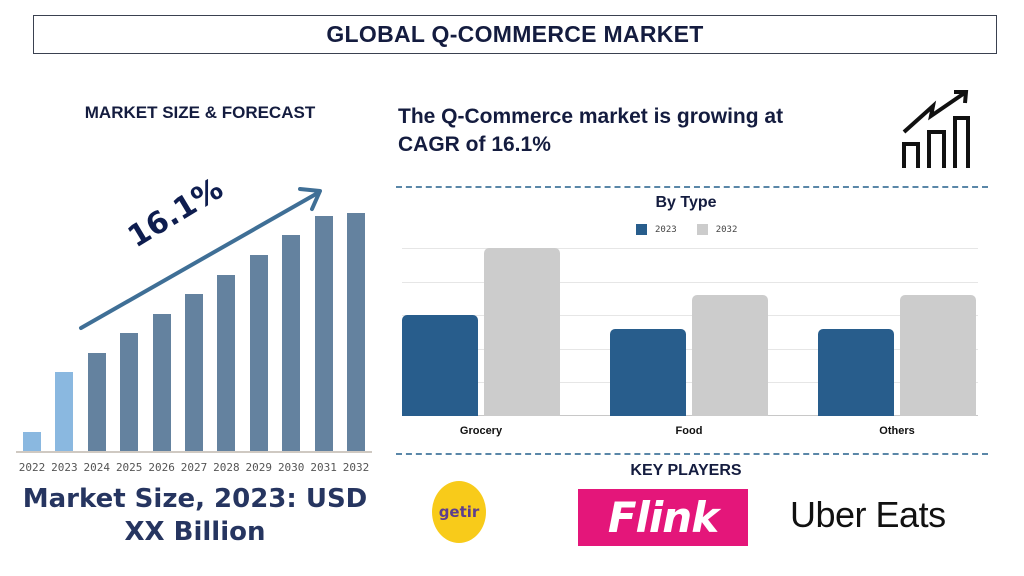 The height and width of the screenshot is (576, 1024). I want to click on forecast-bar-2025, so click(129, 392).